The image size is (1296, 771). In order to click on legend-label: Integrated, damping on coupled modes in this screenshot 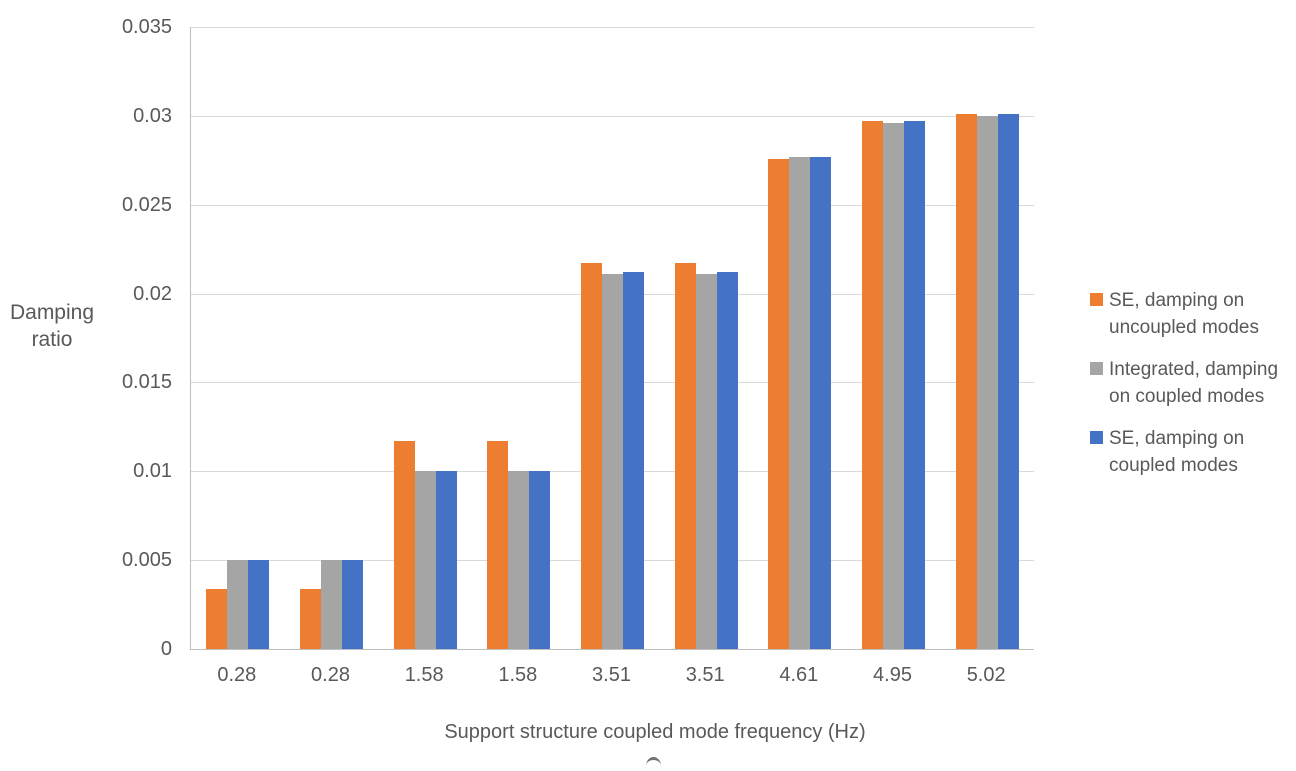, I will do `click(1194, 383)`.